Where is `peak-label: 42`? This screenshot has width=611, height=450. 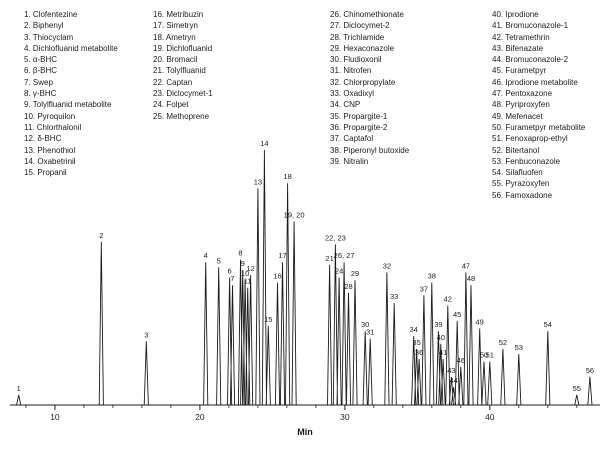 peak-label: 42 is located at coordinates (448, 299).